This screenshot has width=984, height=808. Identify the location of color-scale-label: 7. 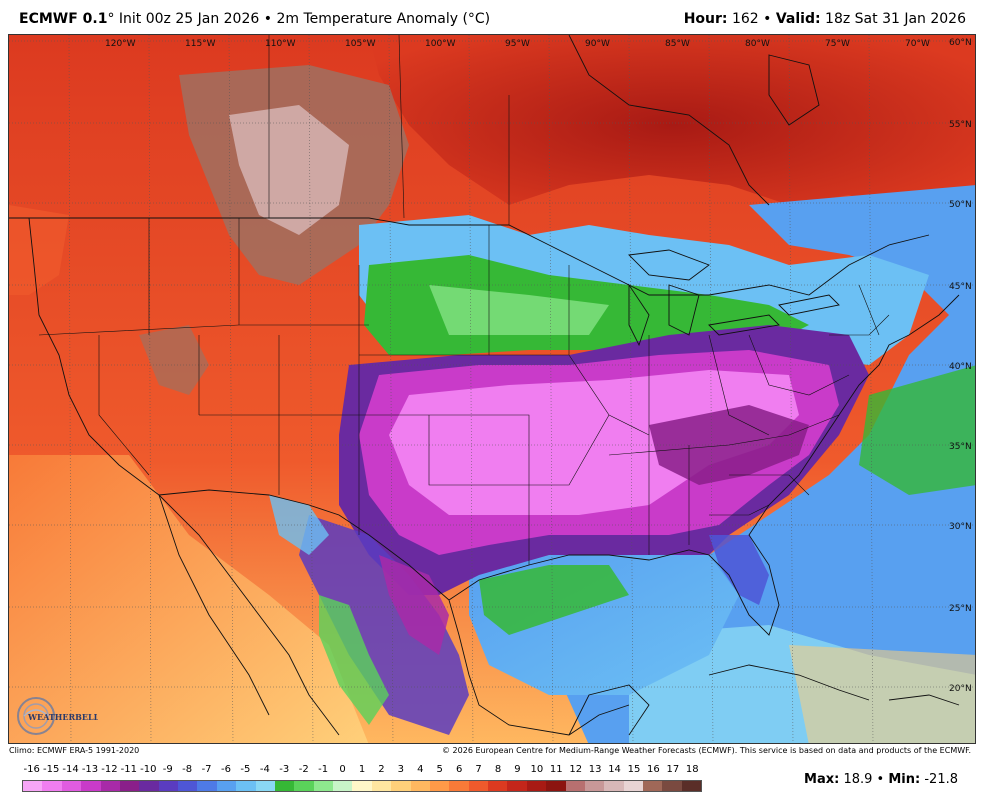
(478, 769).